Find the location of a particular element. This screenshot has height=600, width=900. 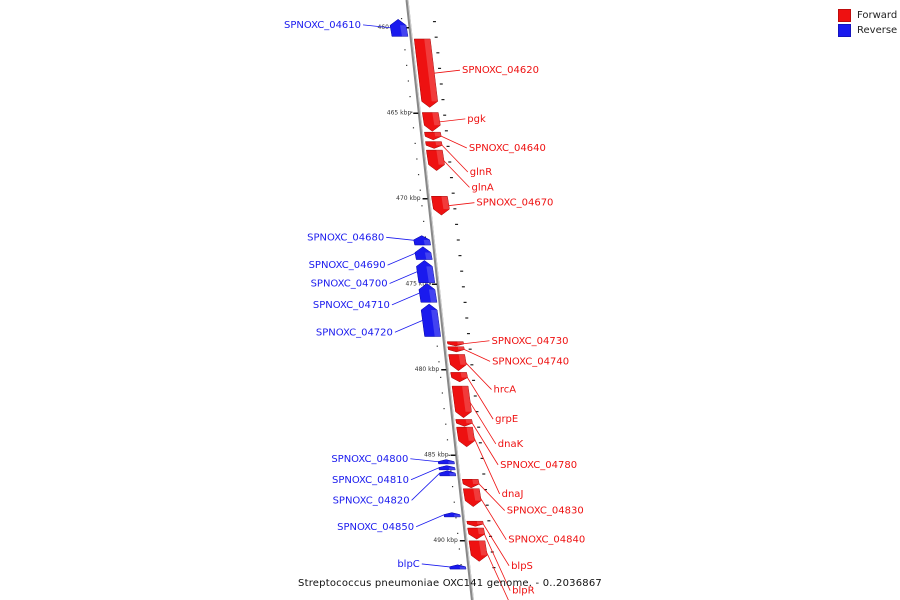

gene-label: SPNOXC_04840 is located at coordinates (546, 540).